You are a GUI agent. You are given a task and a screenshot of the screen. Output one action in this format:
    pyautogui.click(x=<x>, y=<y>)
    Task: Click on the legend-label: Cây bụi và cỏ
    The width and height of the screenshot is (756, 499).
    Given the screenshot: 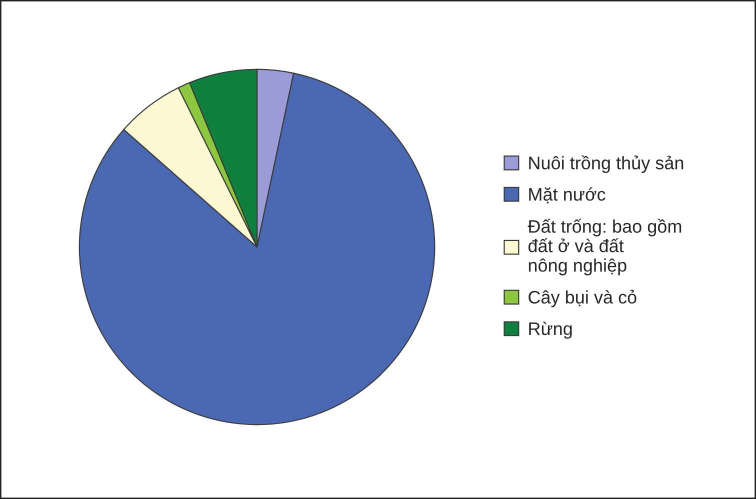 What is the action you would take?
    pyautogui.click(x=582, y=299)
    